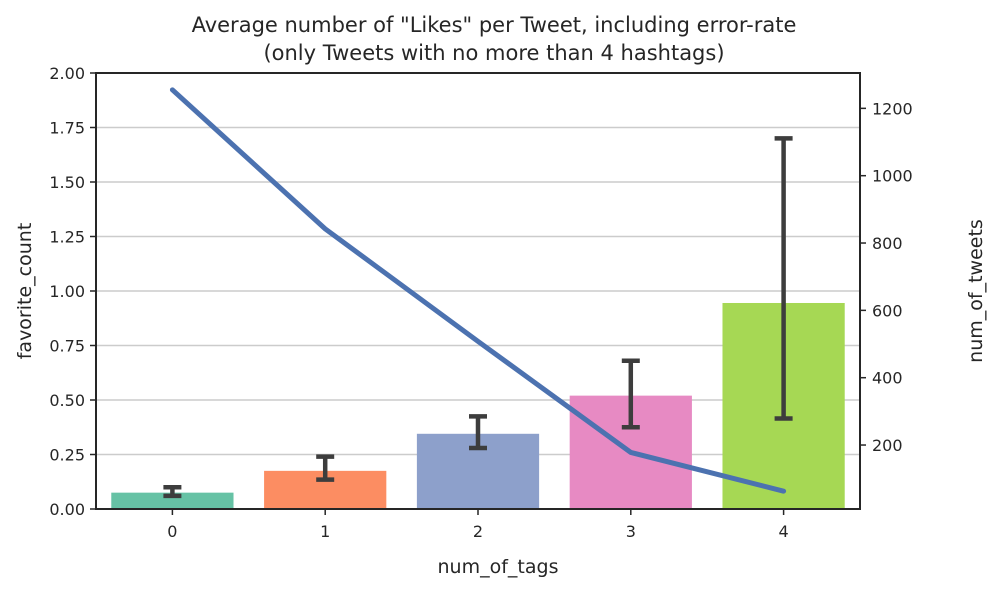  I want to click on left-axis-ticks: 0.00 0.25 0.50 0.75 1.00 1.25 1.50 1.75 2.00, so click(72, 291).